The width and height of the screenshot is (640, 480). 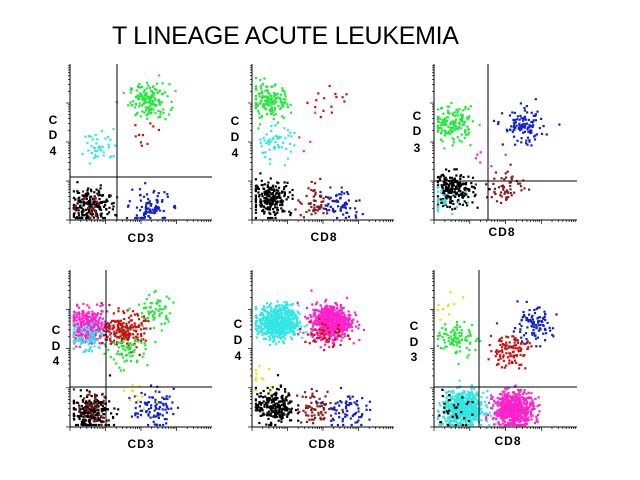 I want to click on y-axis-label: 4, so click(x=53, y=151).